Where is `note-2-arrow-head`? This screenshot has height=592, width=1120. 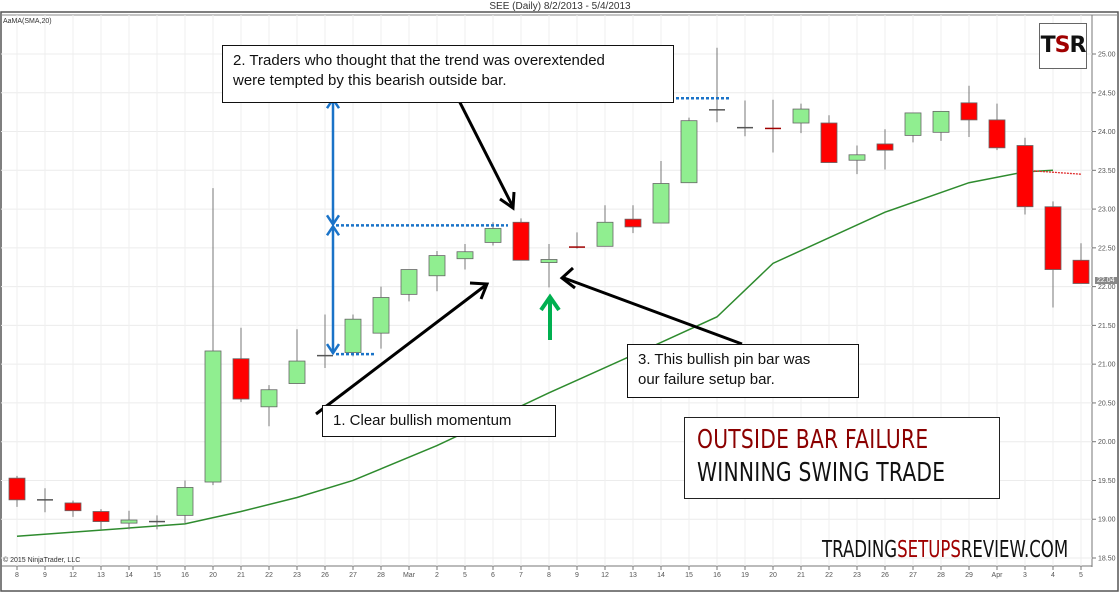
note-2-arrow-head is located at coordinates (507, 201).